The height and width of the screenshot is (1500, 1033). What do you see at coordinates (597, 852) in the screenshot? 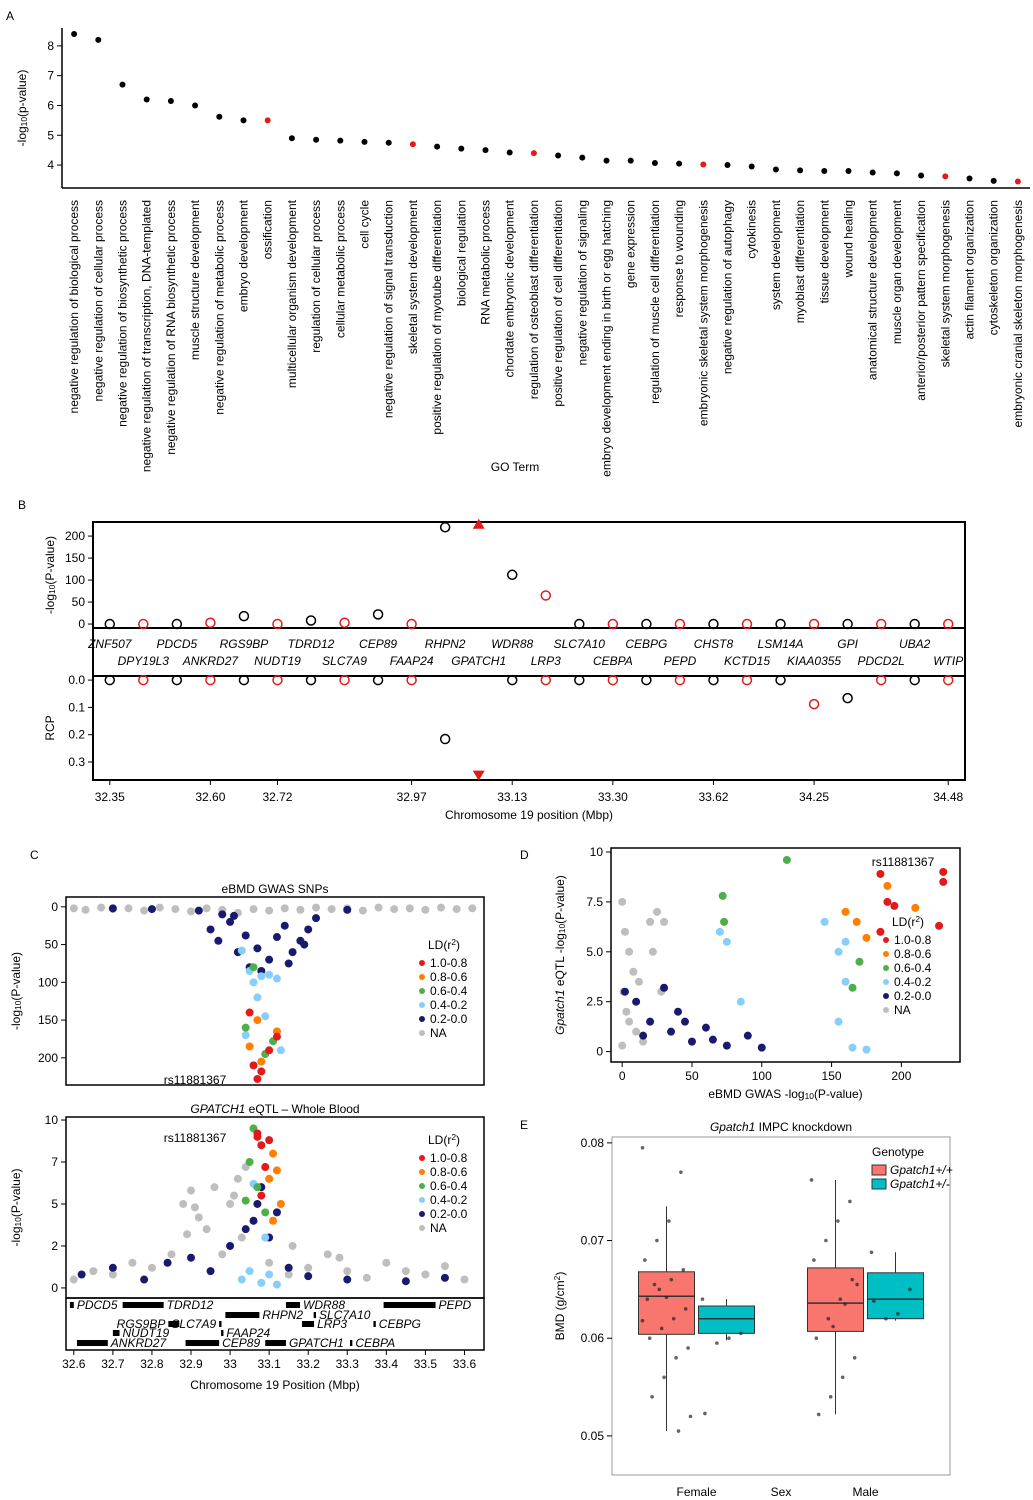
I see `y-tick-label: 10` at bounding box center [597, 852].